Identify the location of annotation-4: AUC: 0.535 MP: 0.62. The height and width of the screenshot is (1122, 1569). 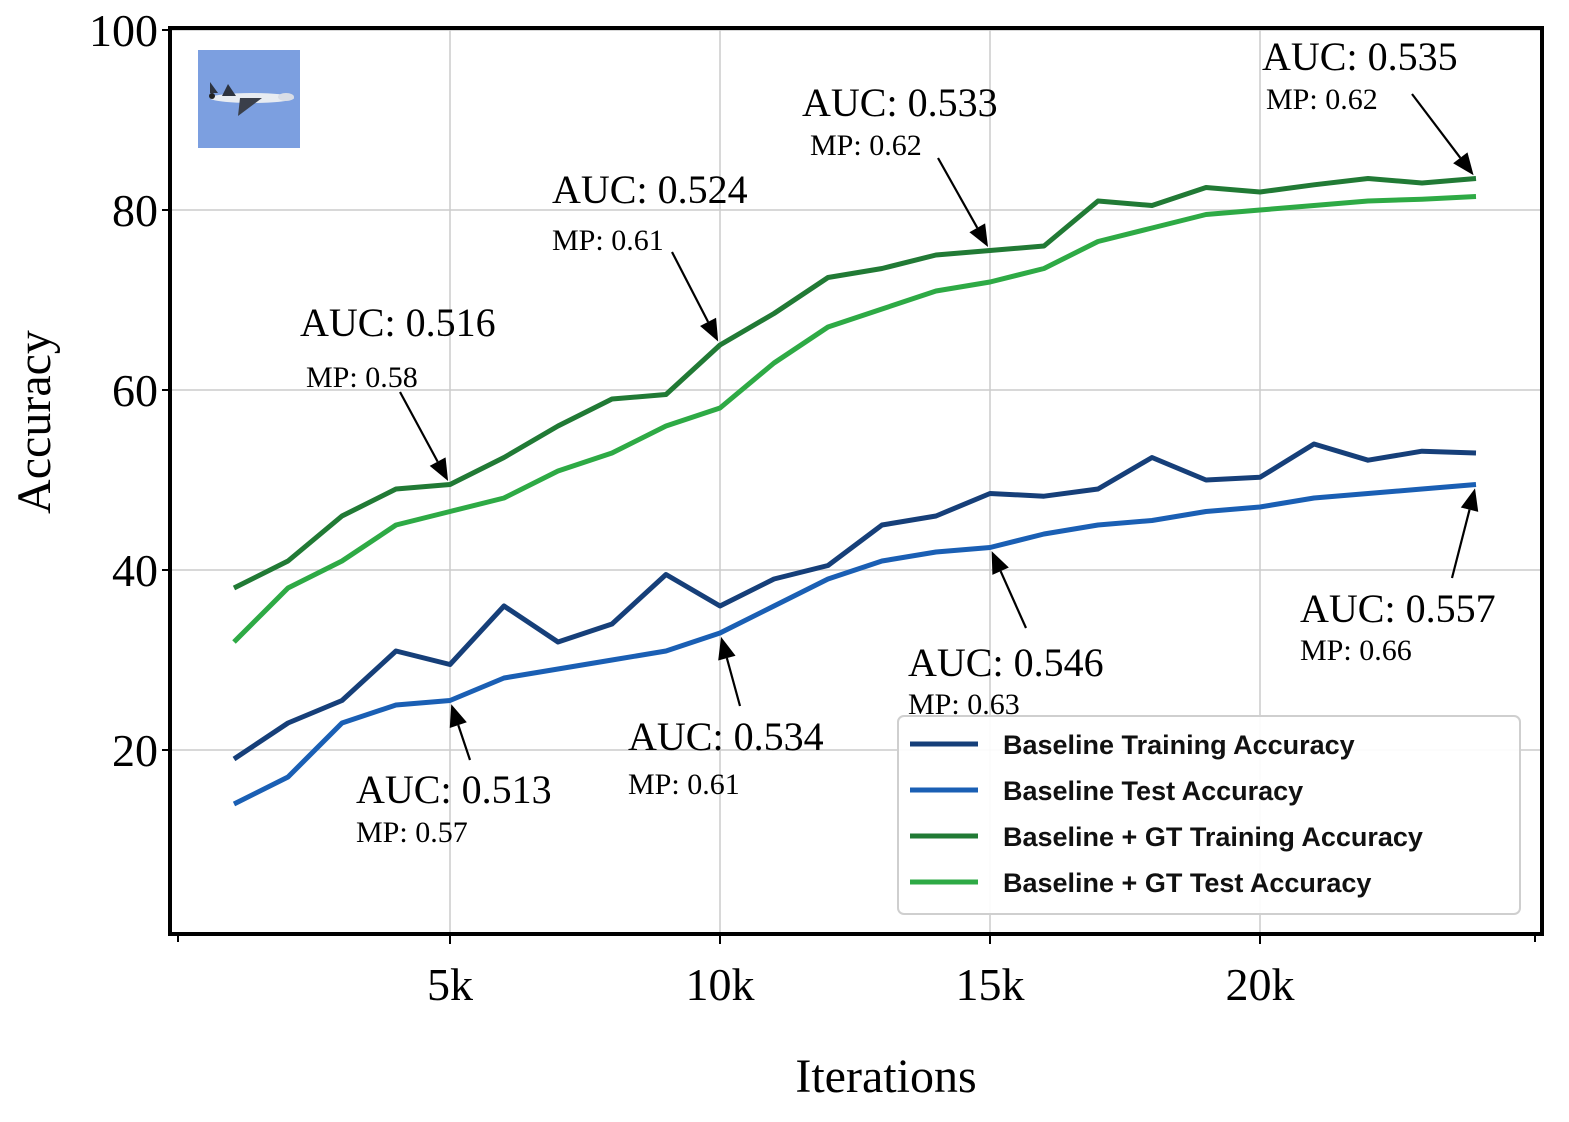
(1368, 105).